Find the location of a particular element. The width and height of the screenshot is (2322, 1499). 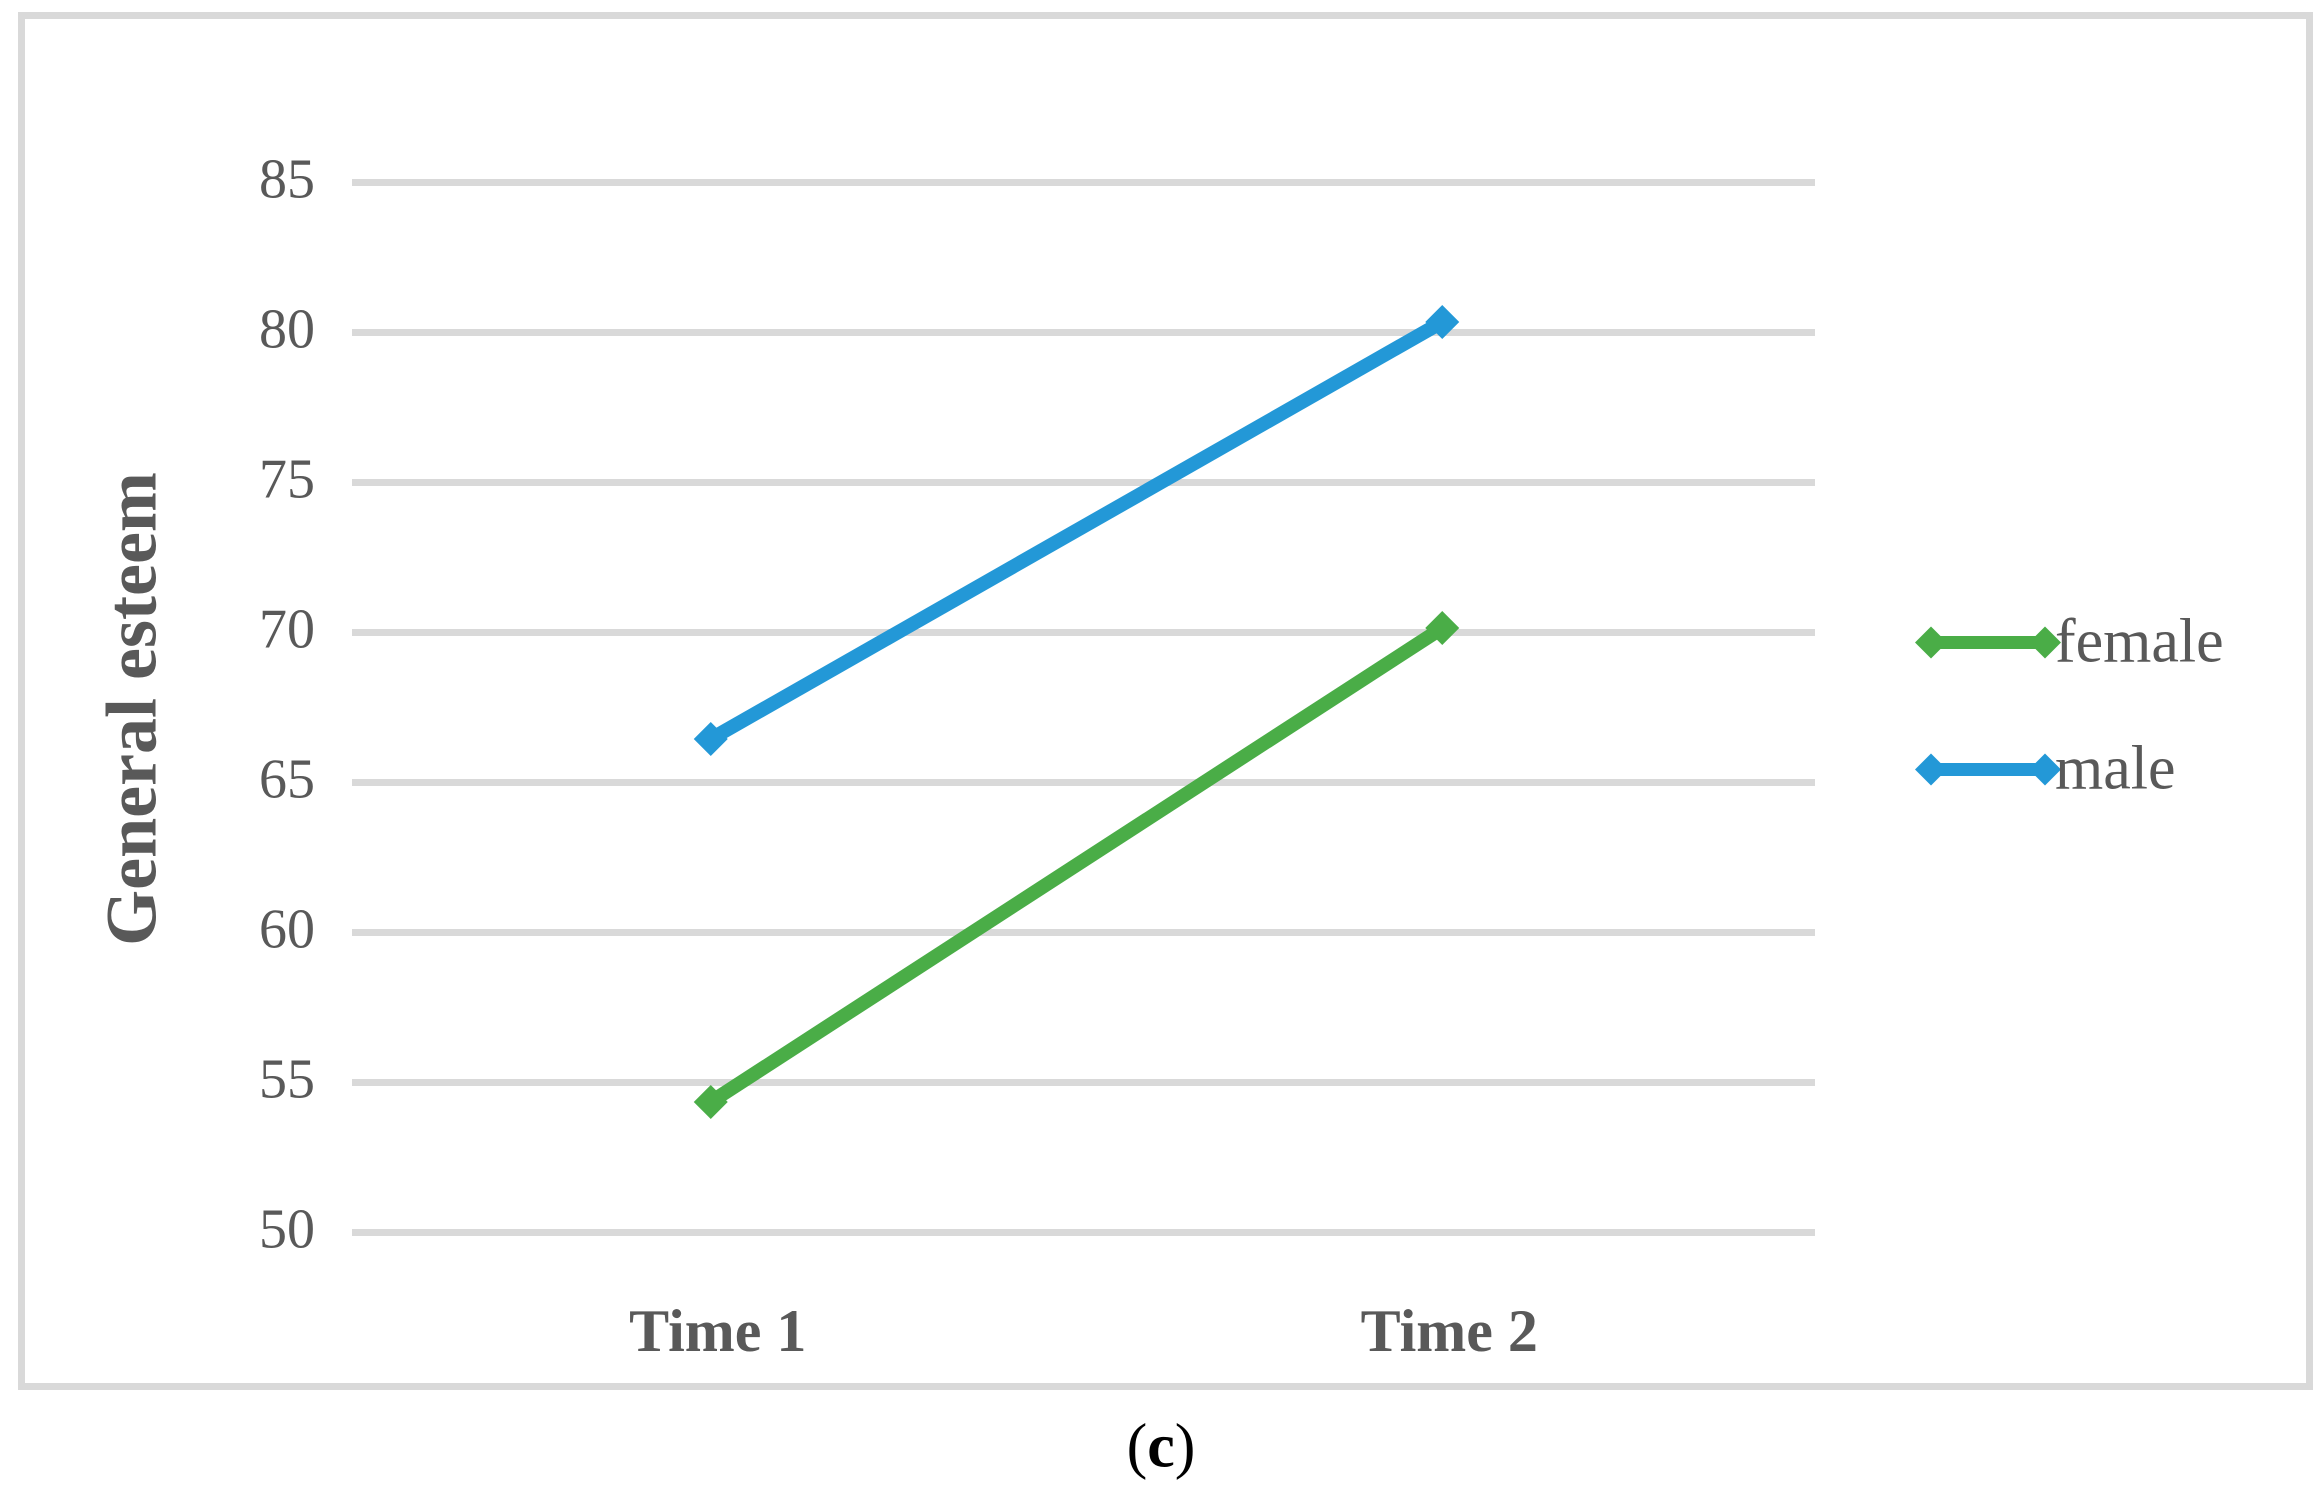

legend-item-female: female is located at coordinates (2068, 642).